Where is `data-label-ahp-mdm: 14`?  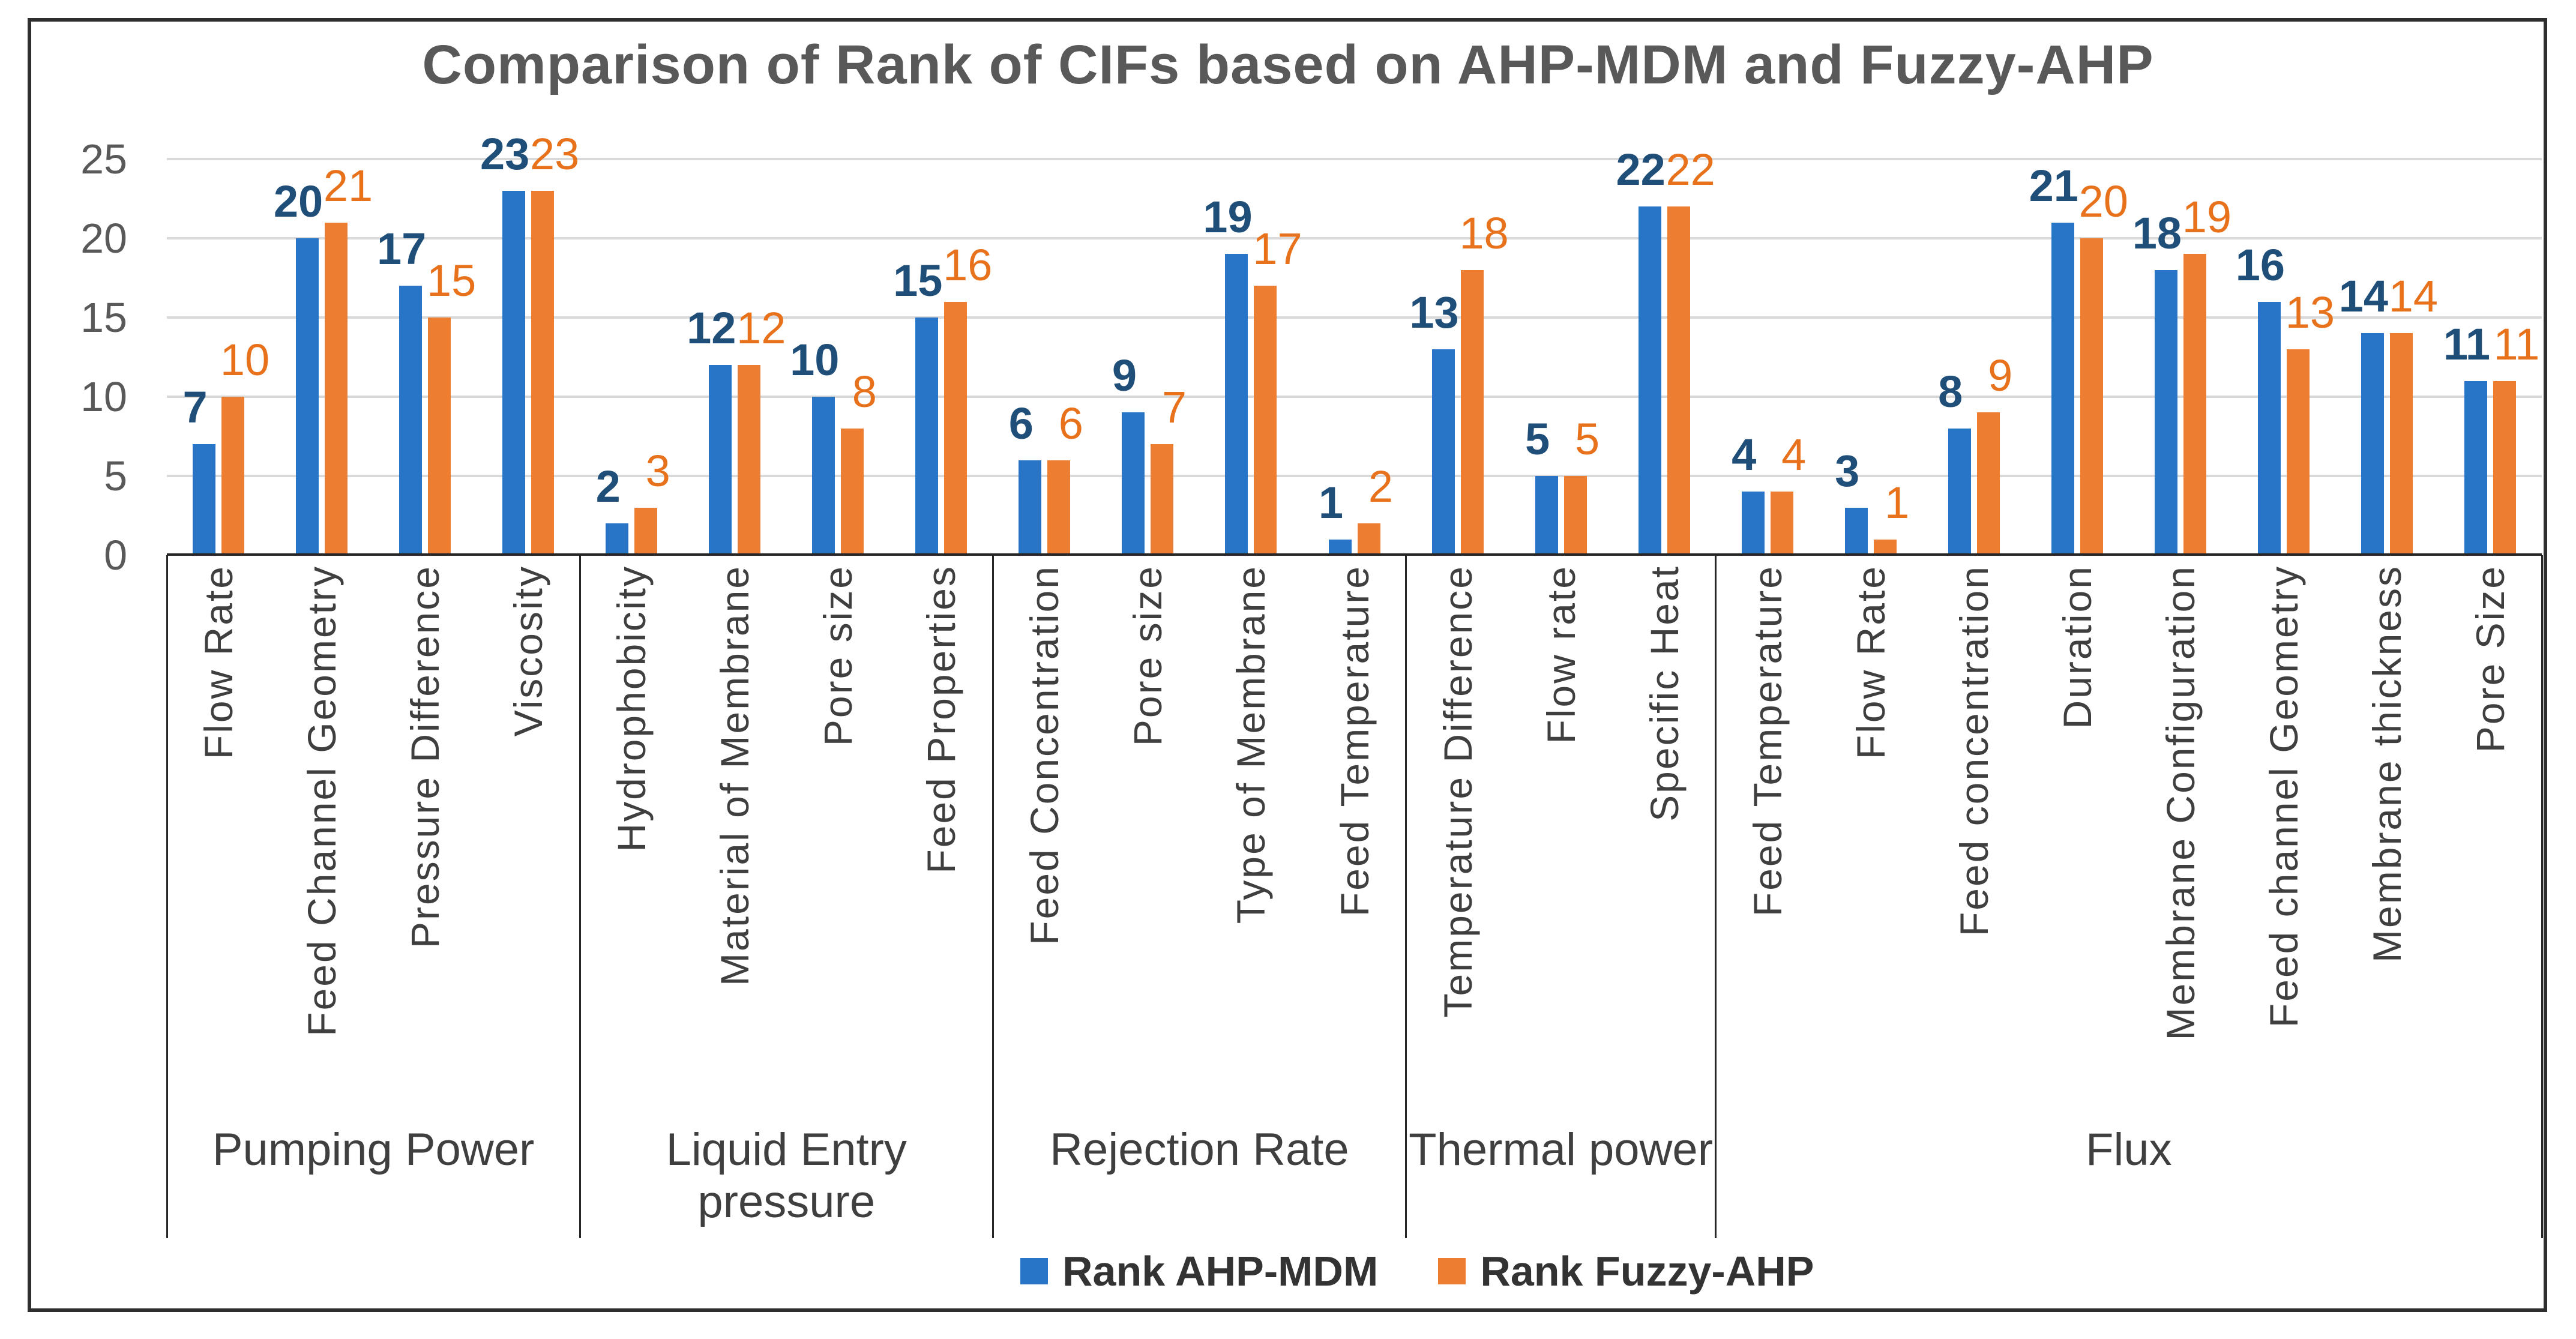
data-label-ahp-mdm: 14 is located at coordinates (2363, 296).